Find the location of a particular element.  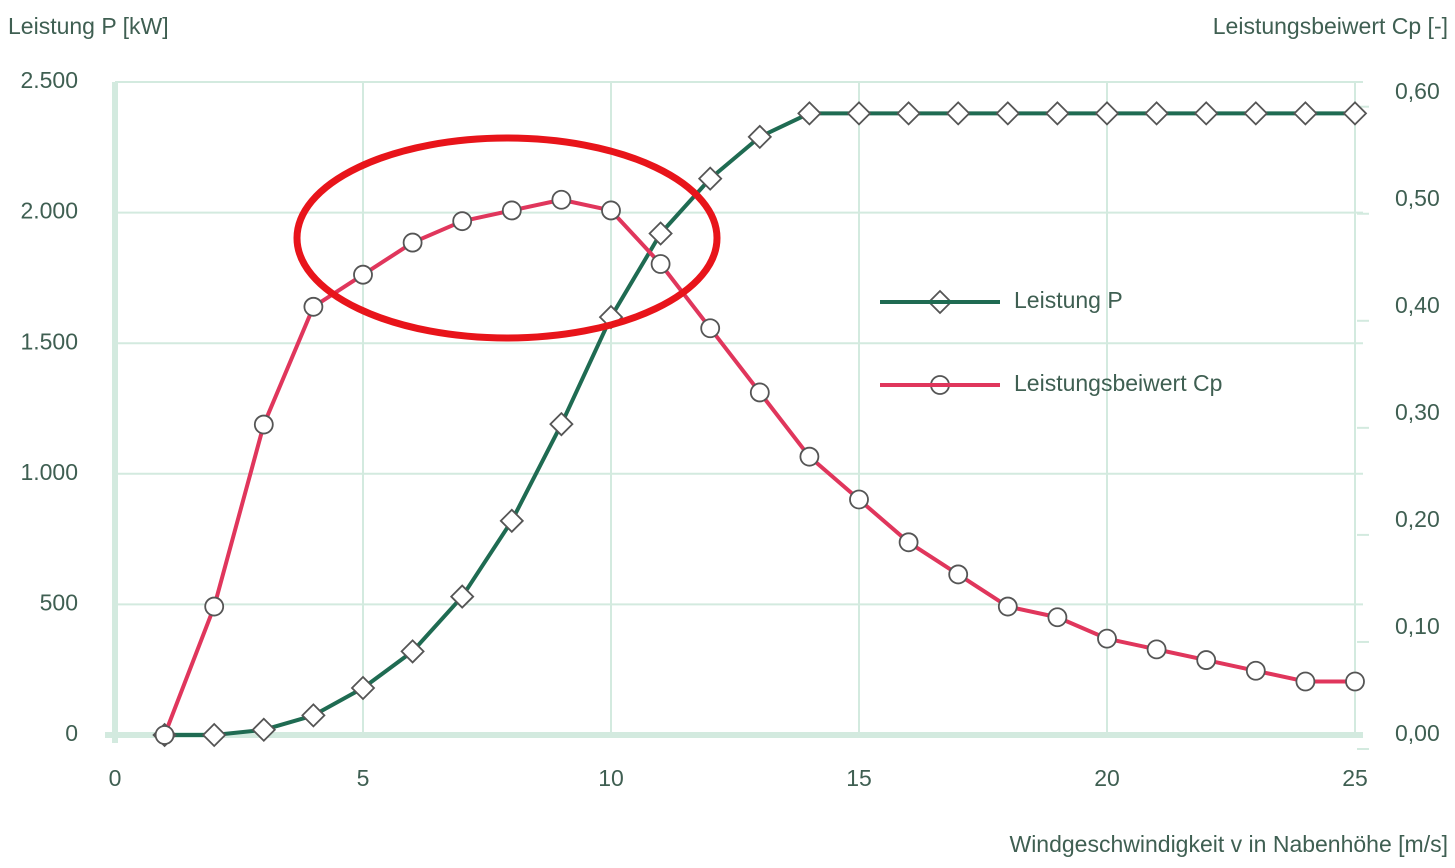

y2-axis-label: Leistungsbeiwert Cp [-] is located at coordinates (1330, 26).